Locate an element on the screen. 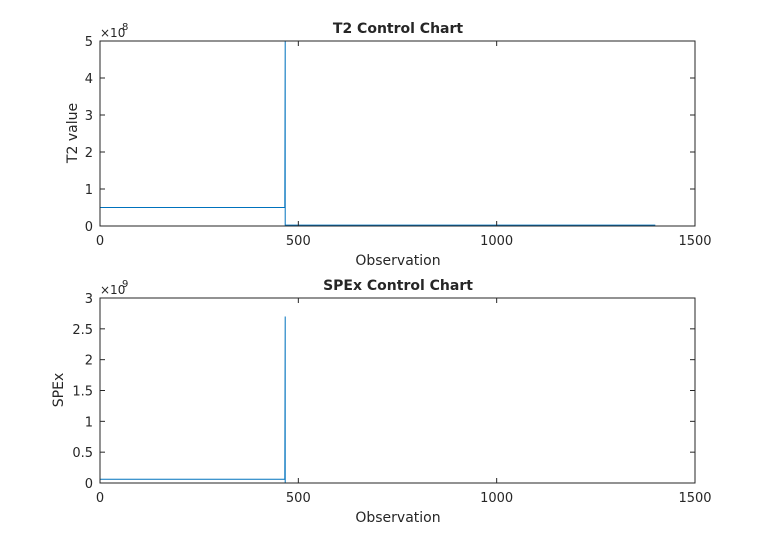  spex-y-tick-label: 0 is located at coordinates (89, 484).